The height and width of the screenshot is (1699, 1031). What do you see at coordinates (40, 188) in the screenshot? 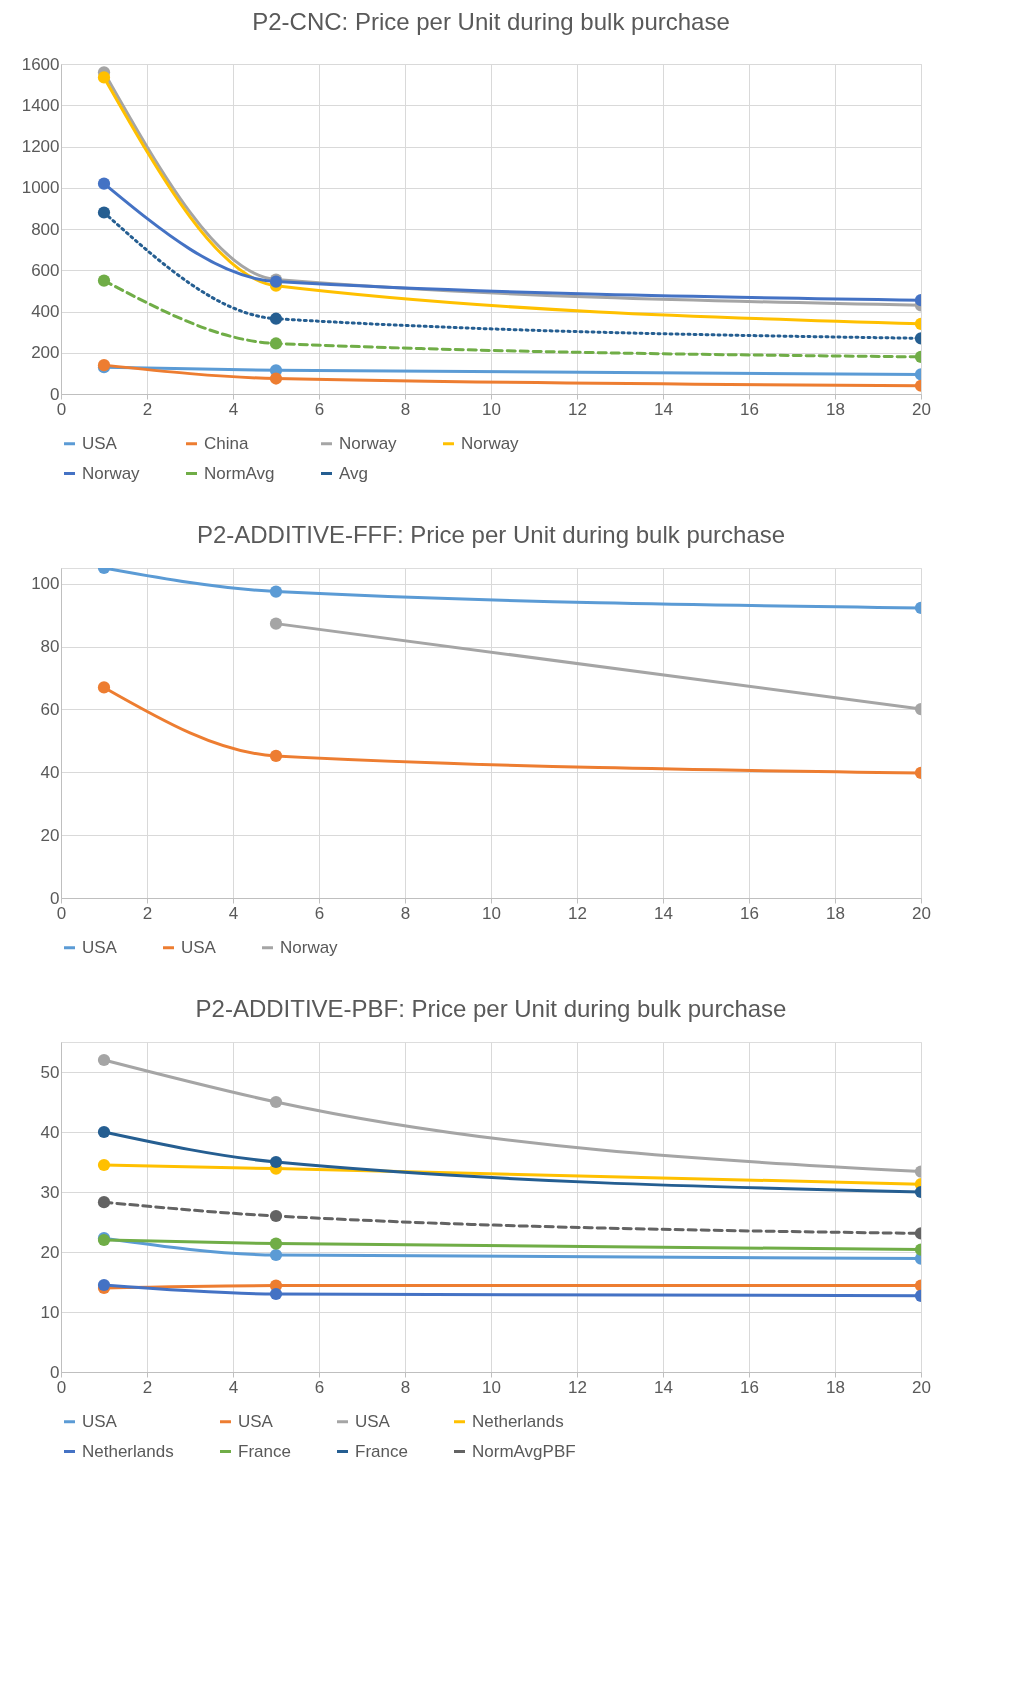
I see `y-tick-label: 1000` at bounding box center [40, 188].